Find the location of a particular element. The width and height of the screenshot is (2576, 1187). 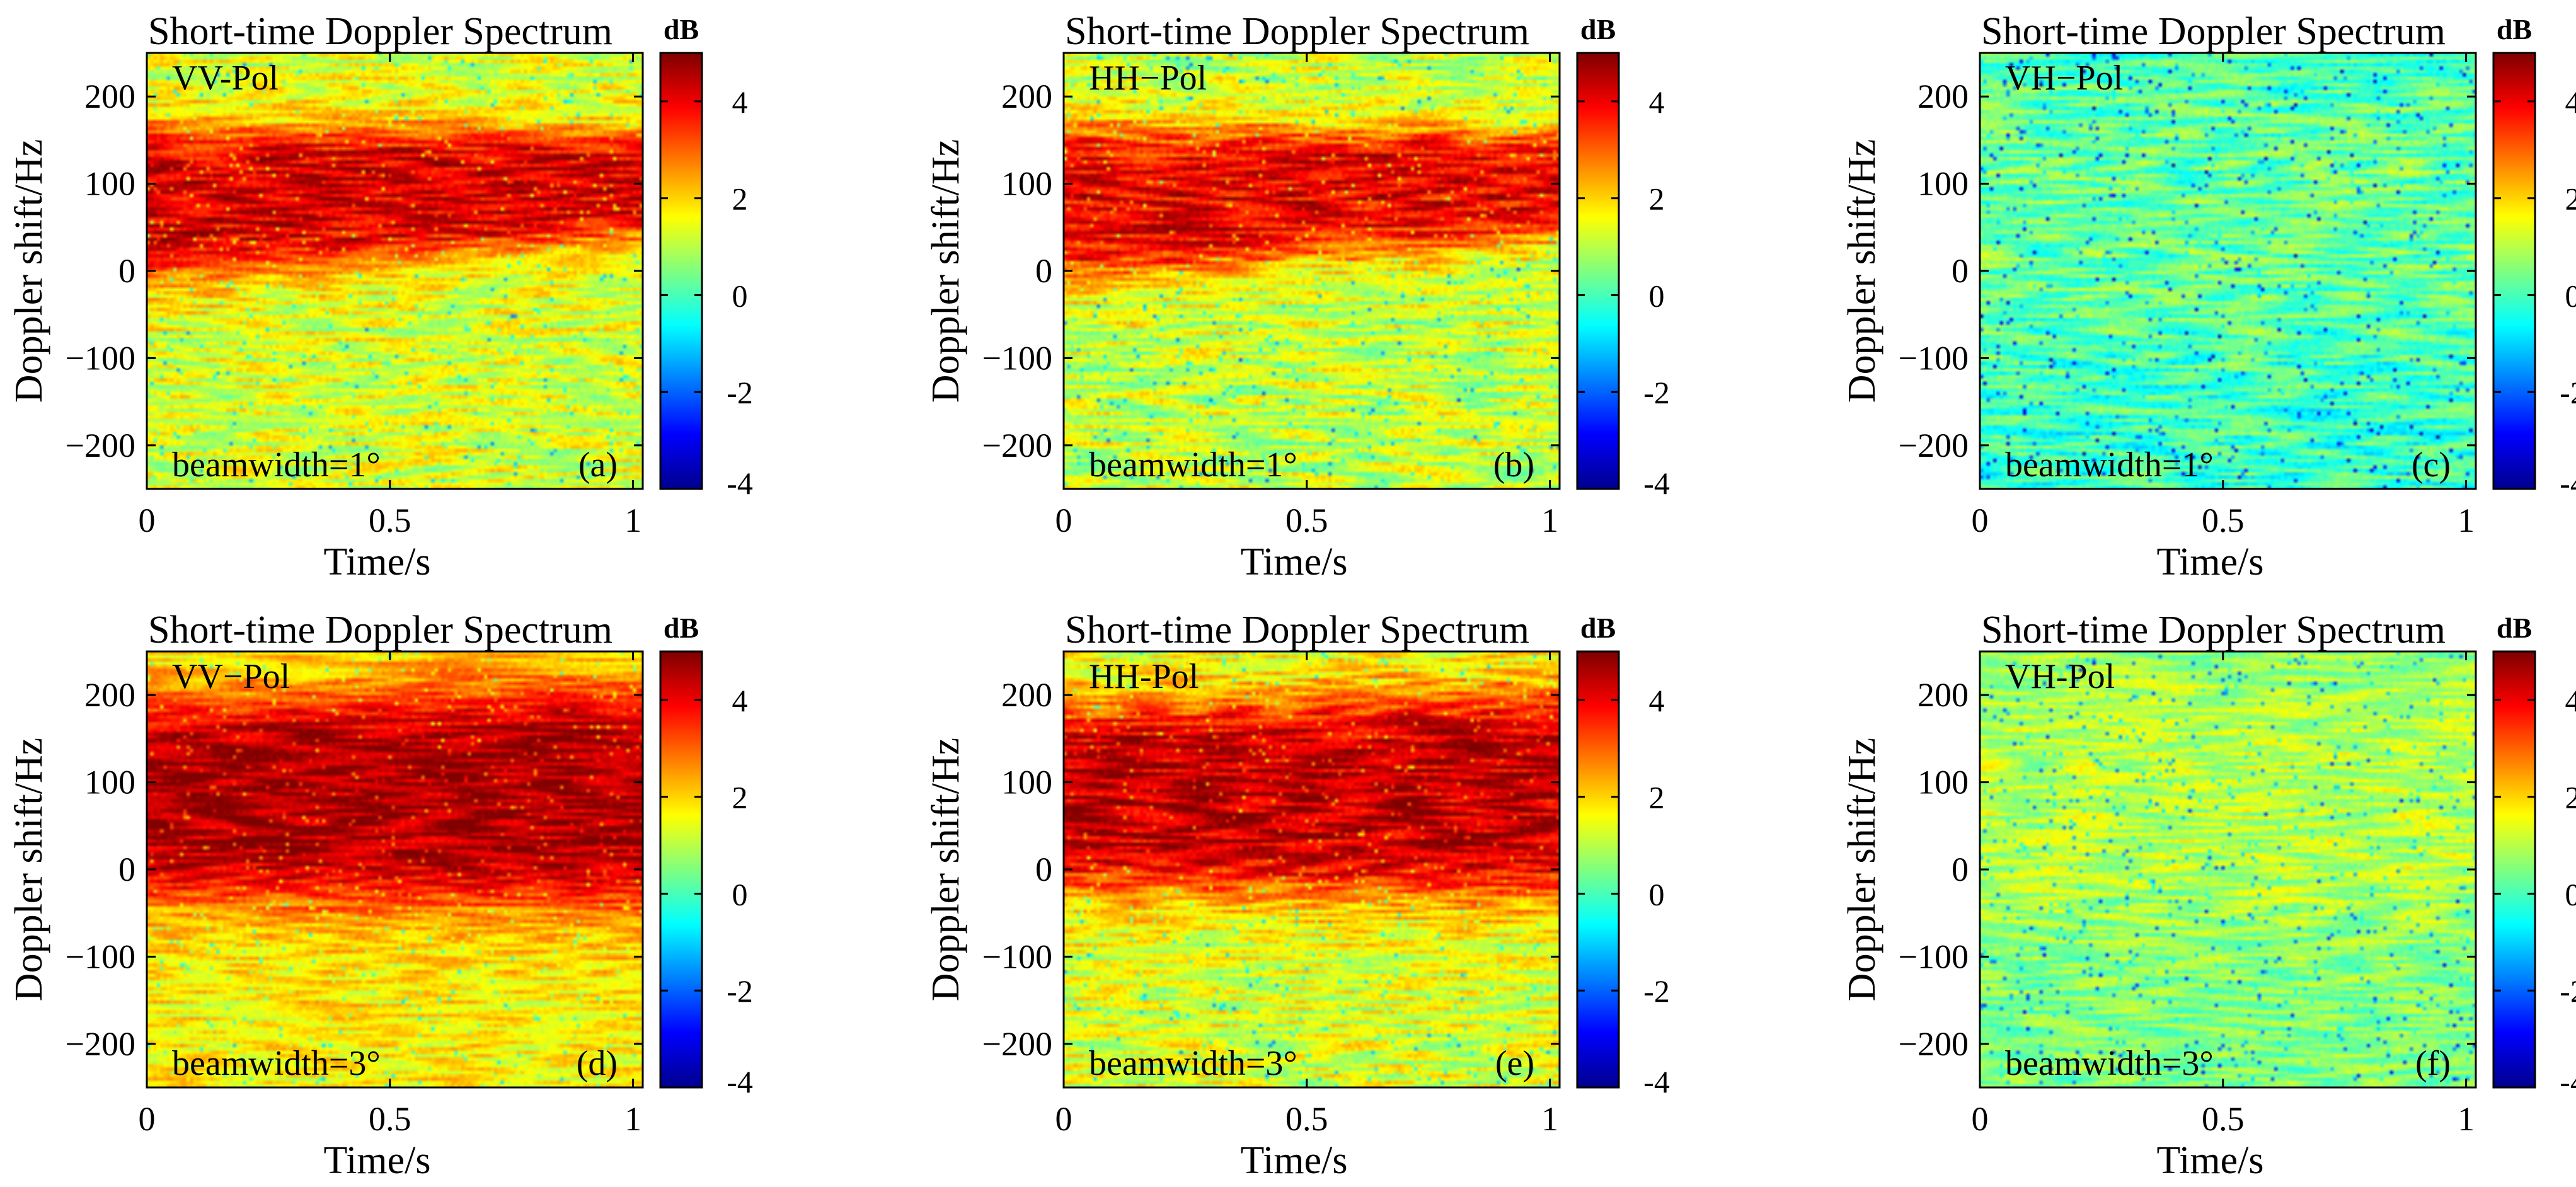

polarization-label: VV-Pol is located at coordinates (225, 78).